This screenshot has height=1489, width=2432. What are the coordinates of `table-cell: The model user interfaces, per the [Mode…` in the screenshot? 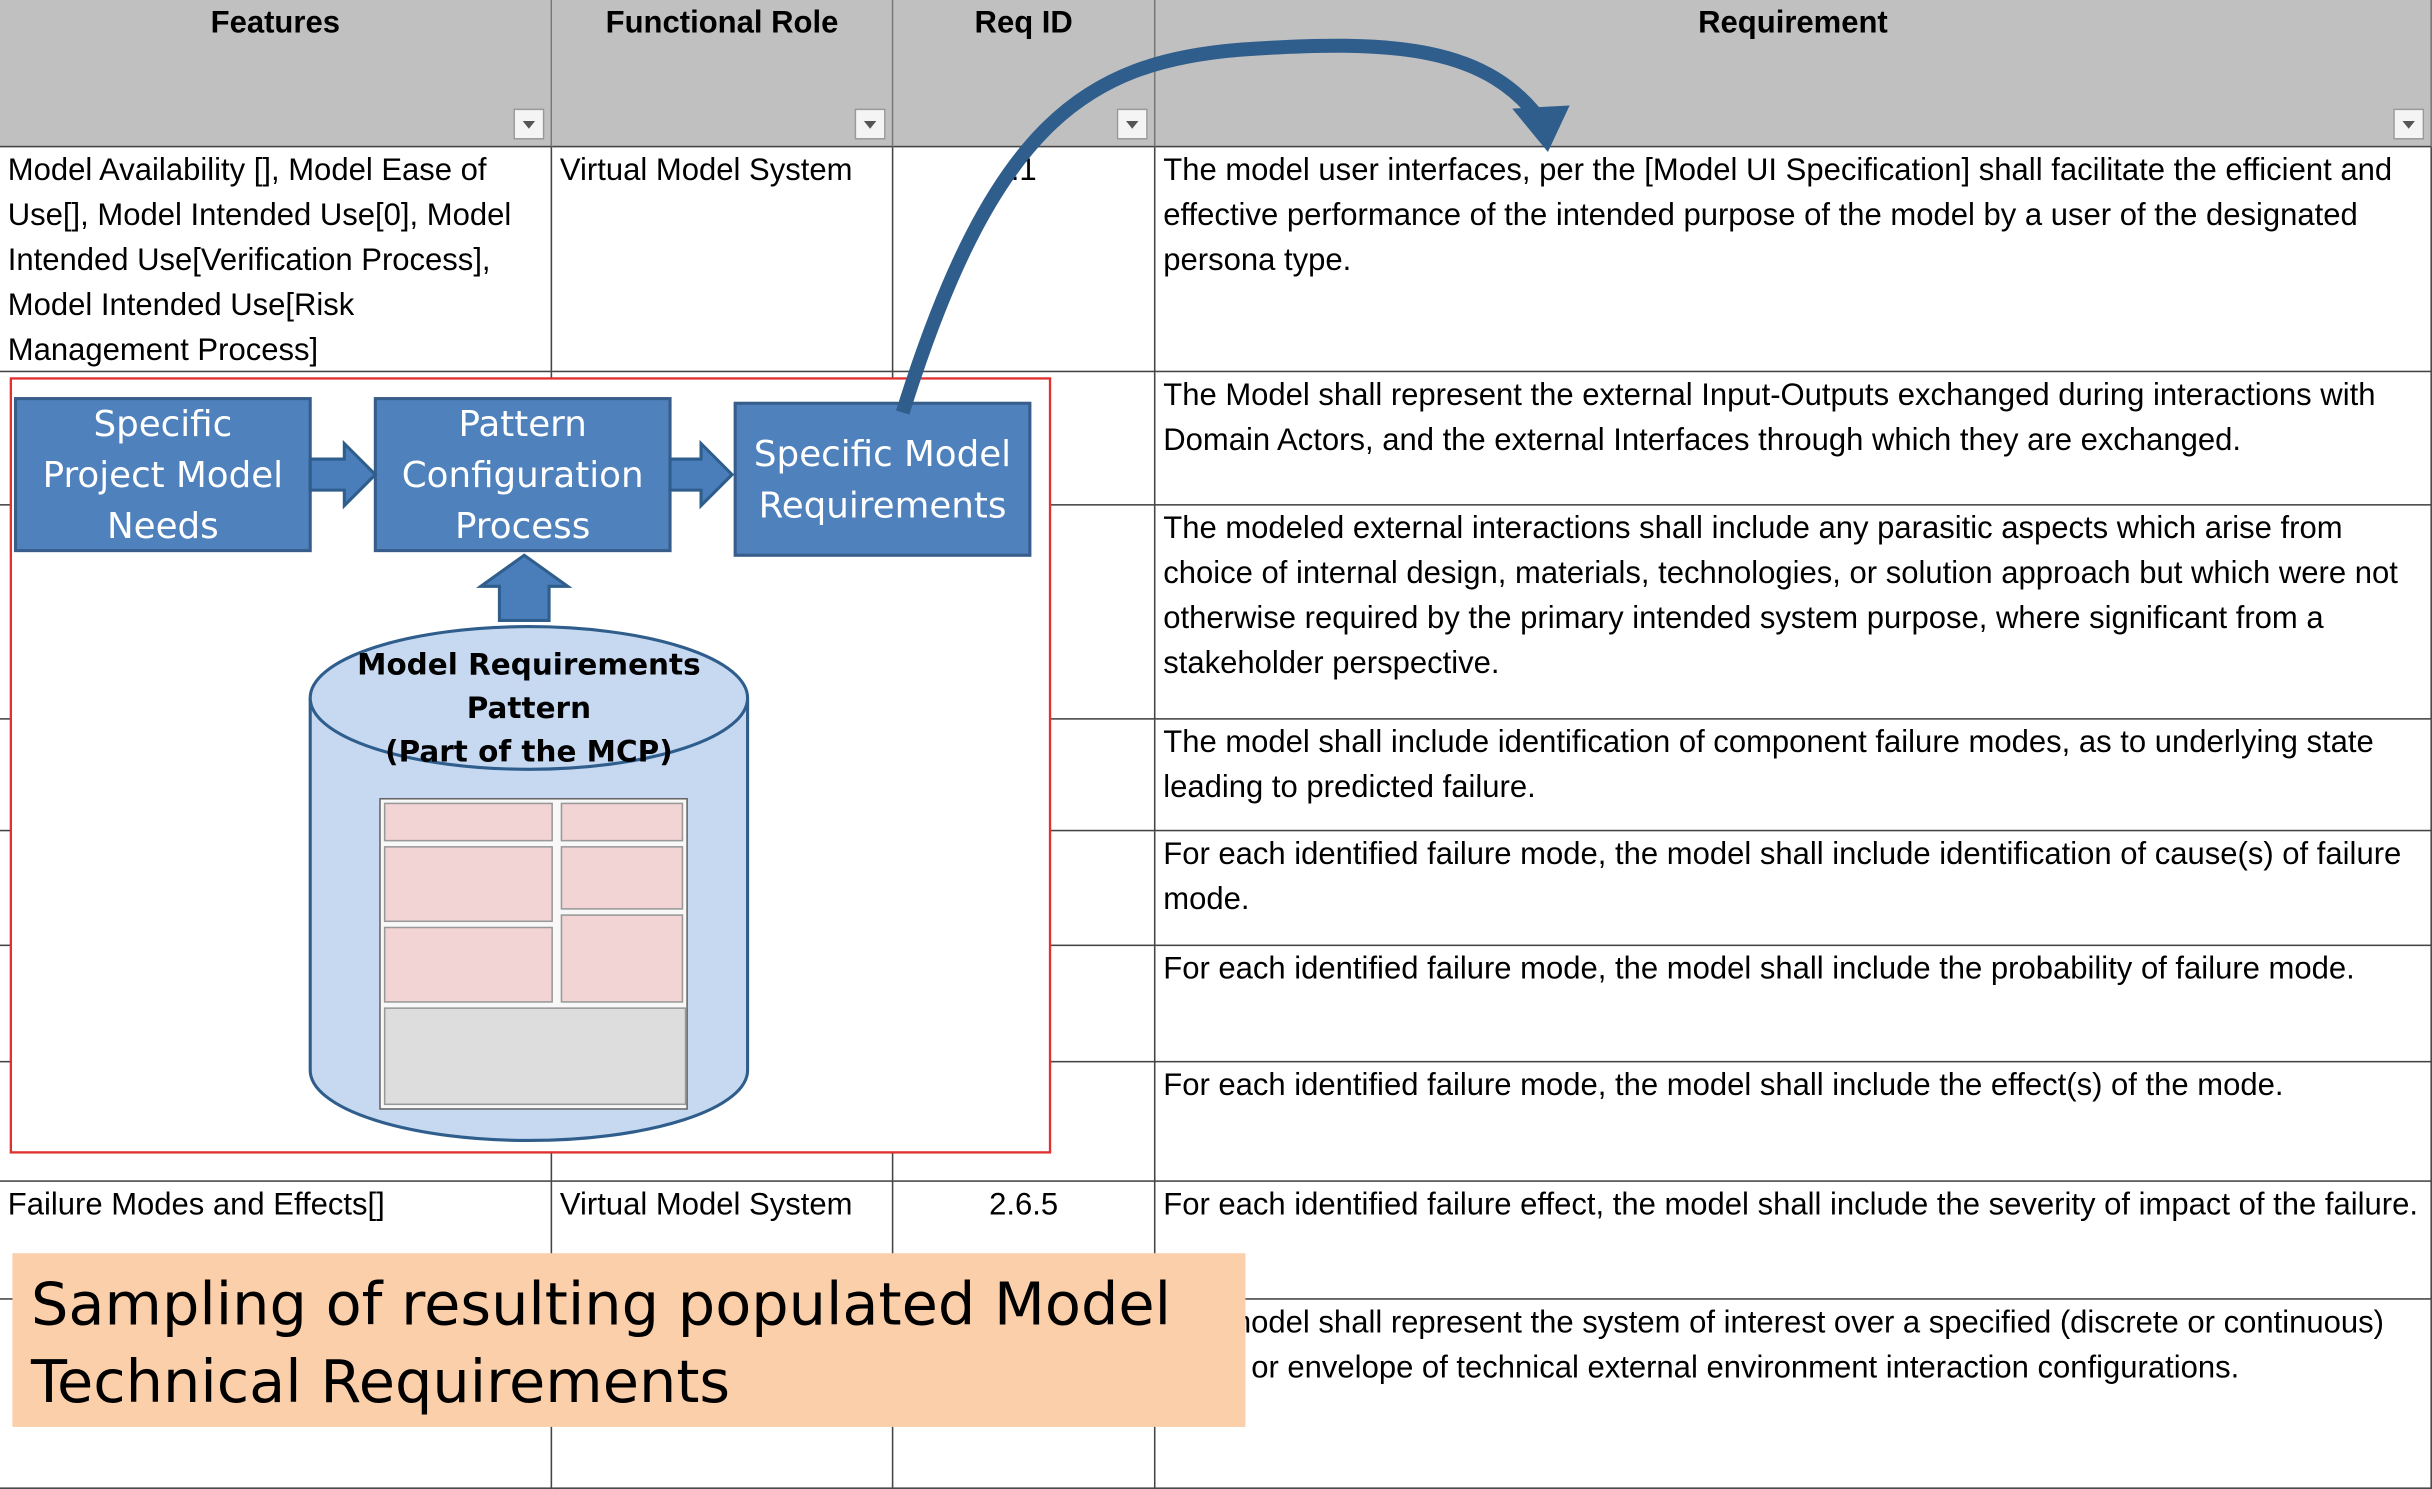 It's located at (1793, 260).